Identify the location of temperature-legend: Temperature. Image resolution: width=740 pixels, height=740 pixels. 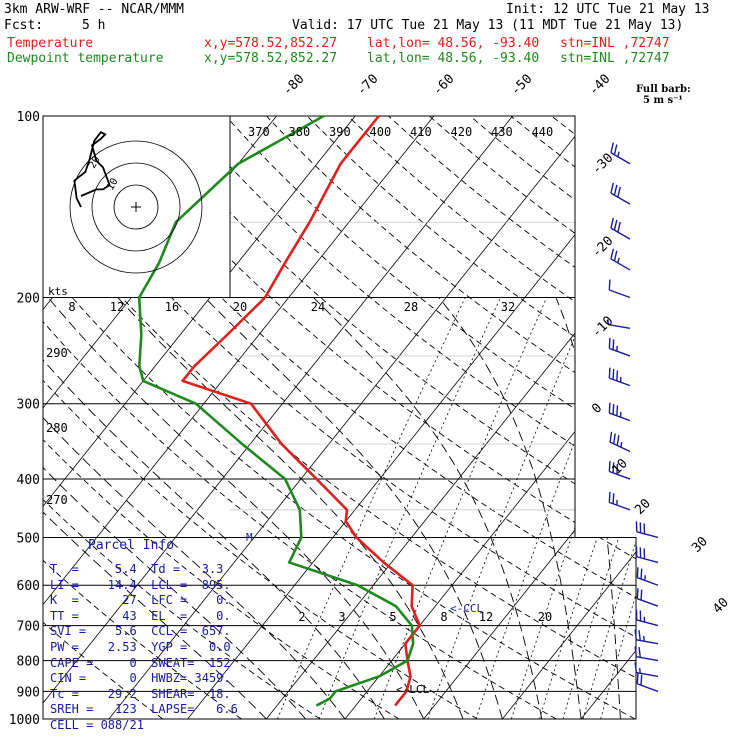
(50, 43).